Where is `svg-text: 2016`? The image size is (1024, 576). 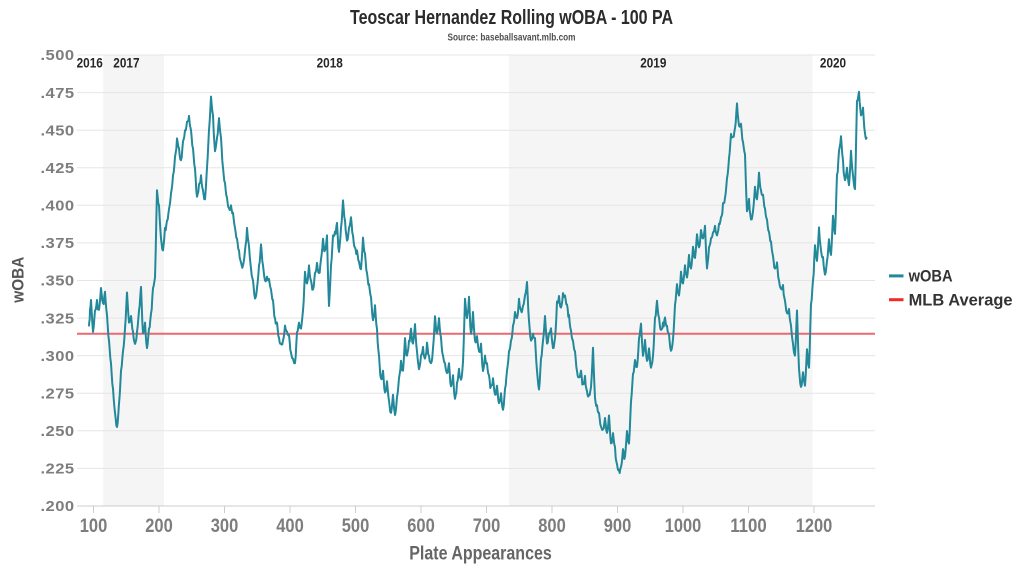 svg-text: 2016 is located at coordinates (90, 63).